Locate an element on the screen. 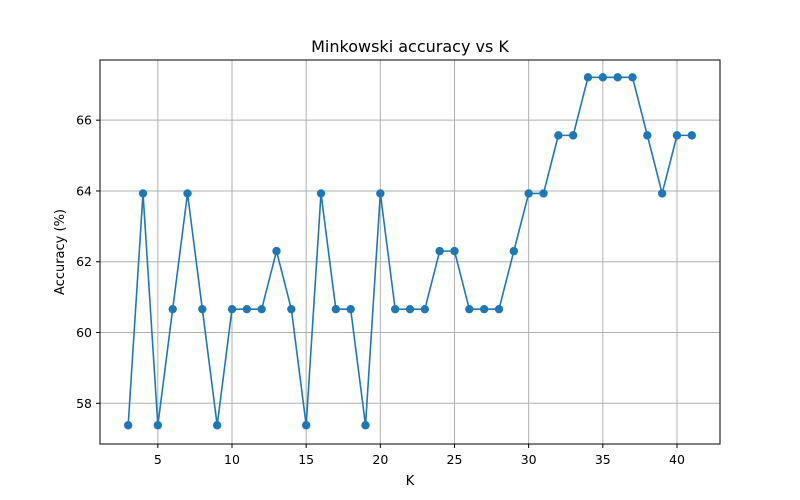  x-tick-label: 15 is located at coordinates (306, 459).